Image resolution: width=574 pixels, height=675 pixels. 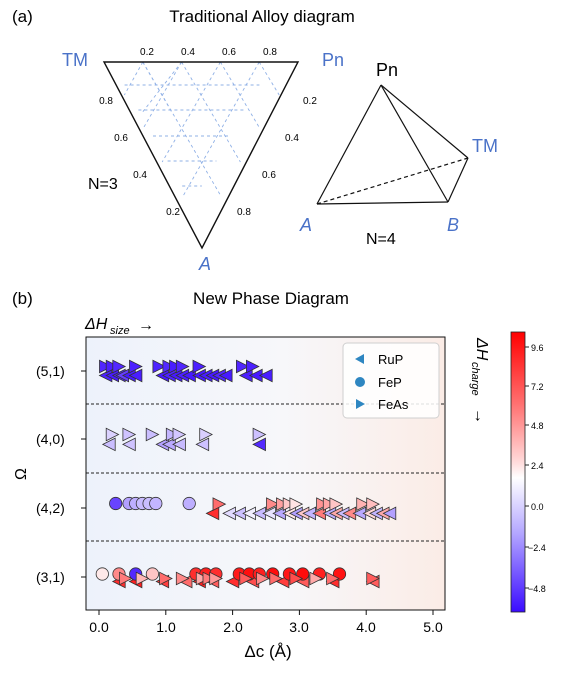 What do you see at coordinates (106, 101) in the screenshot?
I see `ternary-left-tick: 0.8` at bounding box center [106, 101].